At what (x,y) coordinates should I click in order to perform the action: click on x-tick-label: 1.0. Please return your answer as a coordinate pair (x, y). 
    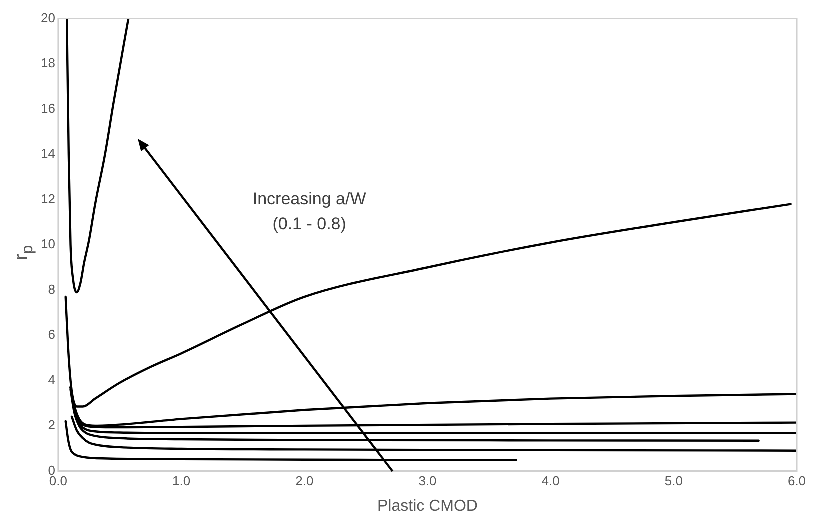
    Looking at the image, I should click on (181, 481).